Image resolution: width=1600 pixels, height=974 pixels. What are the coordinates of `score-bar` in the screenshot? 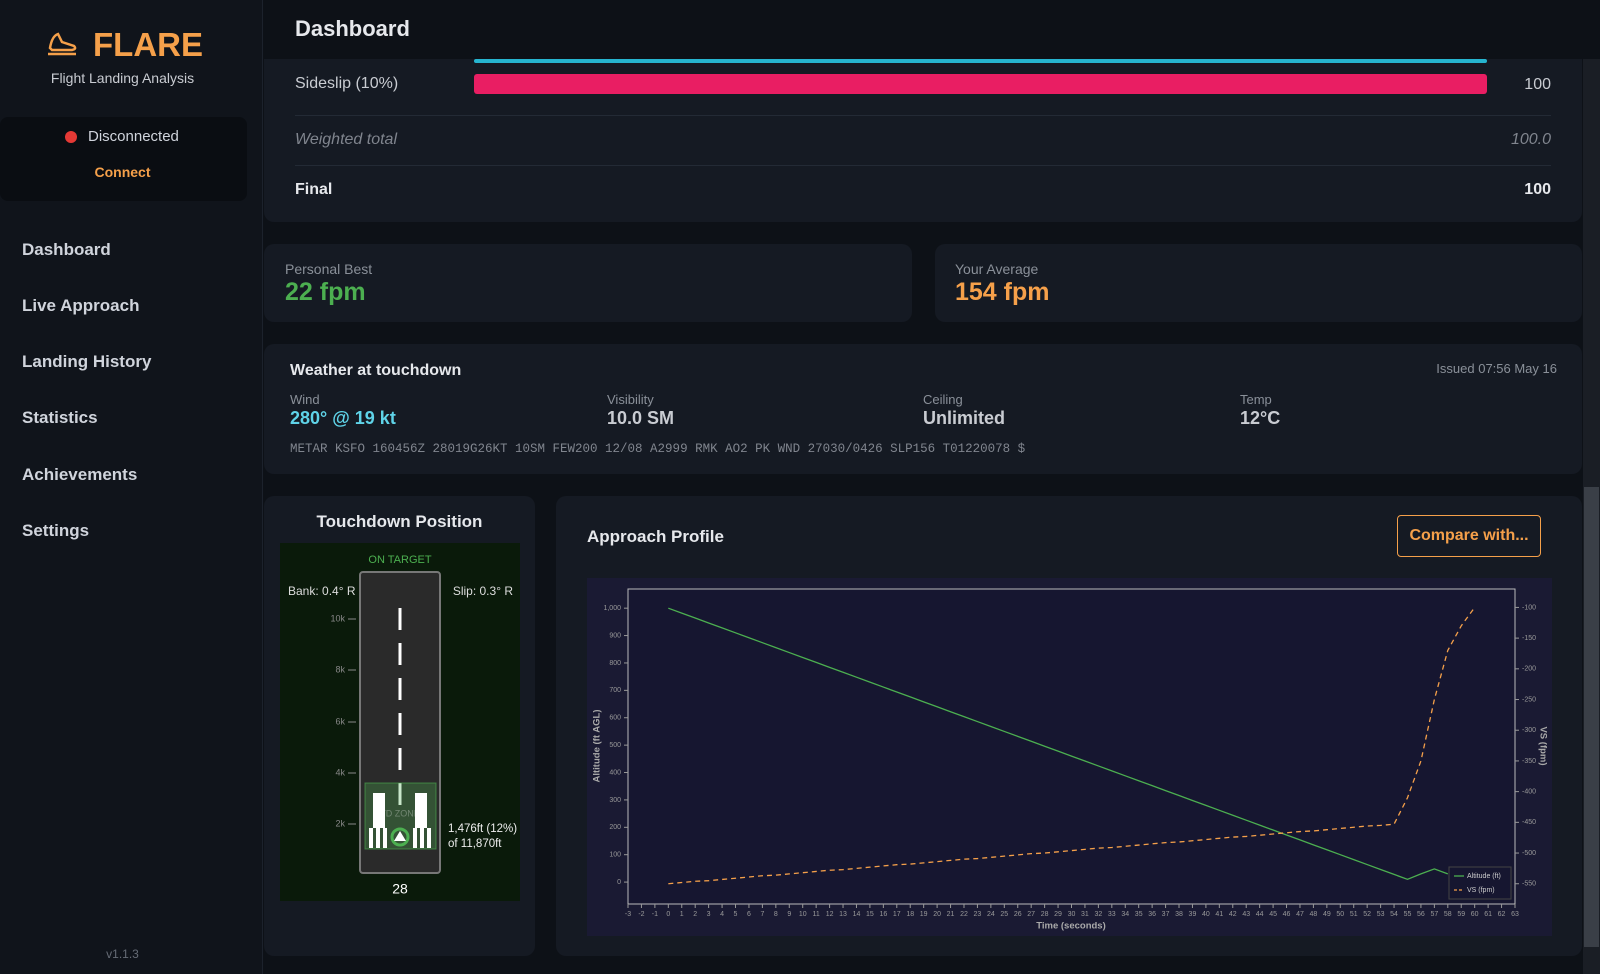 It's located at (980, 84).